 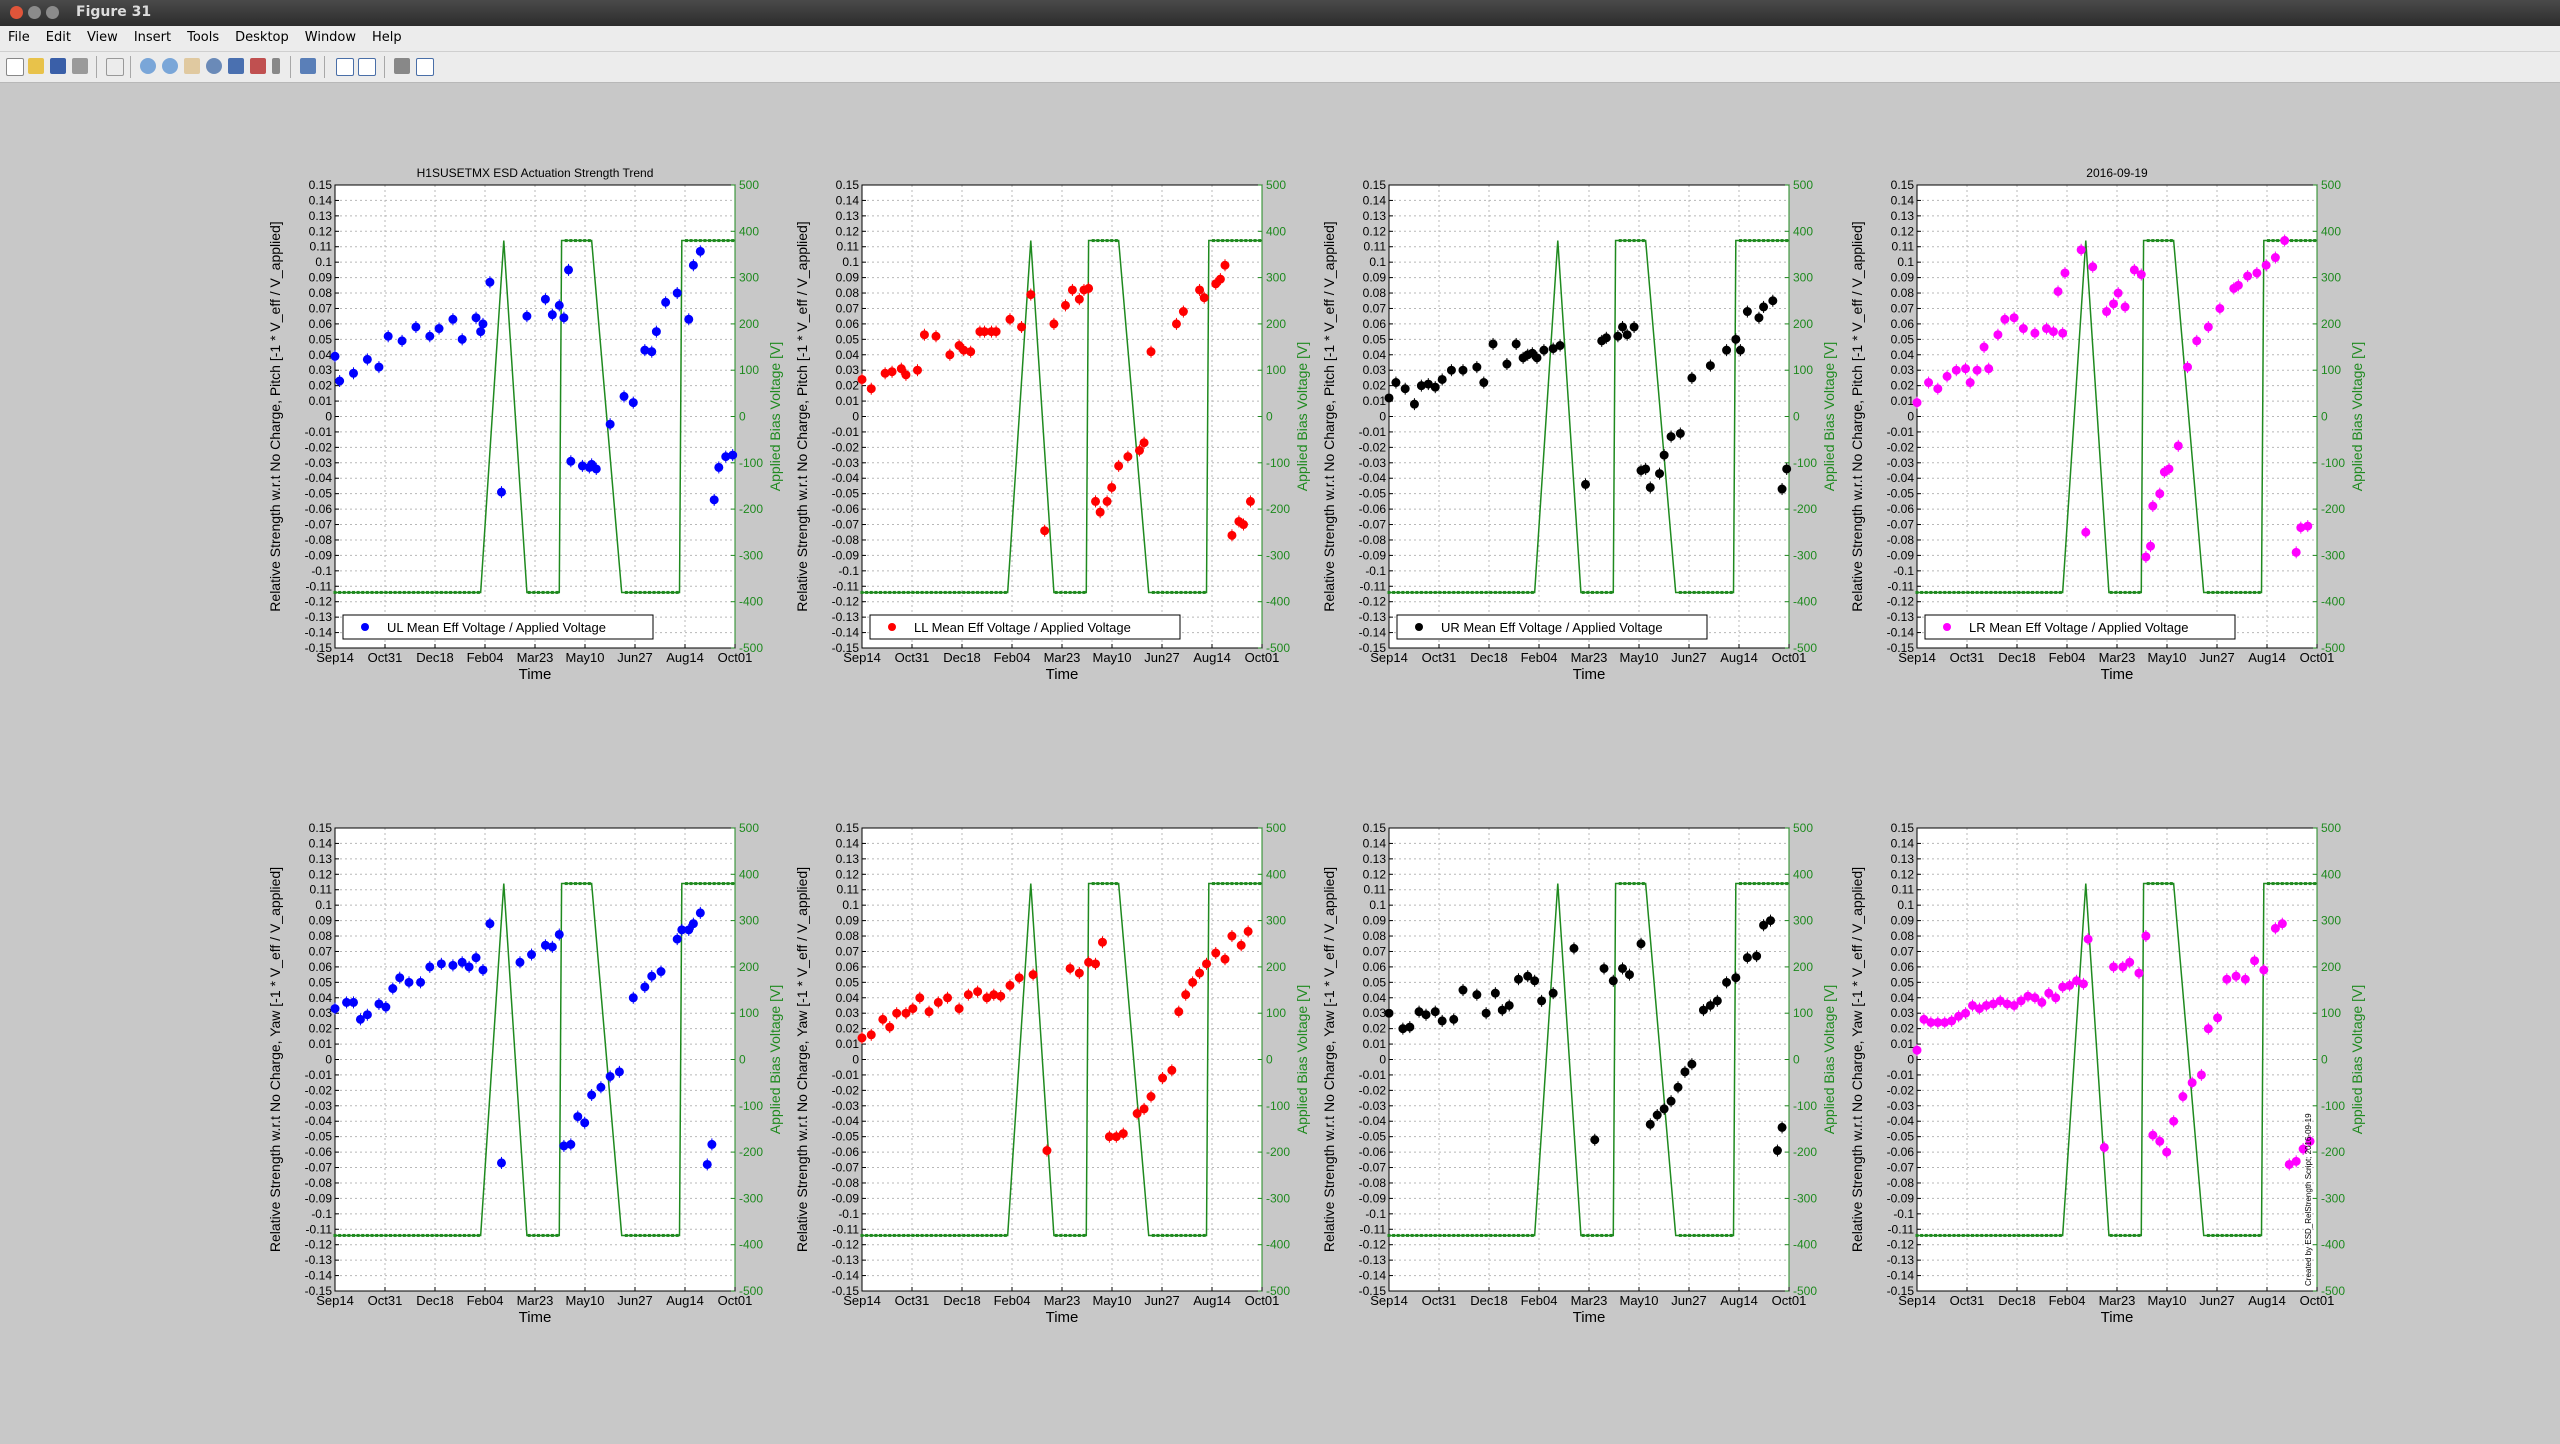 I want to click on x-tick-label: May10, so click(x=2166, y=1300).